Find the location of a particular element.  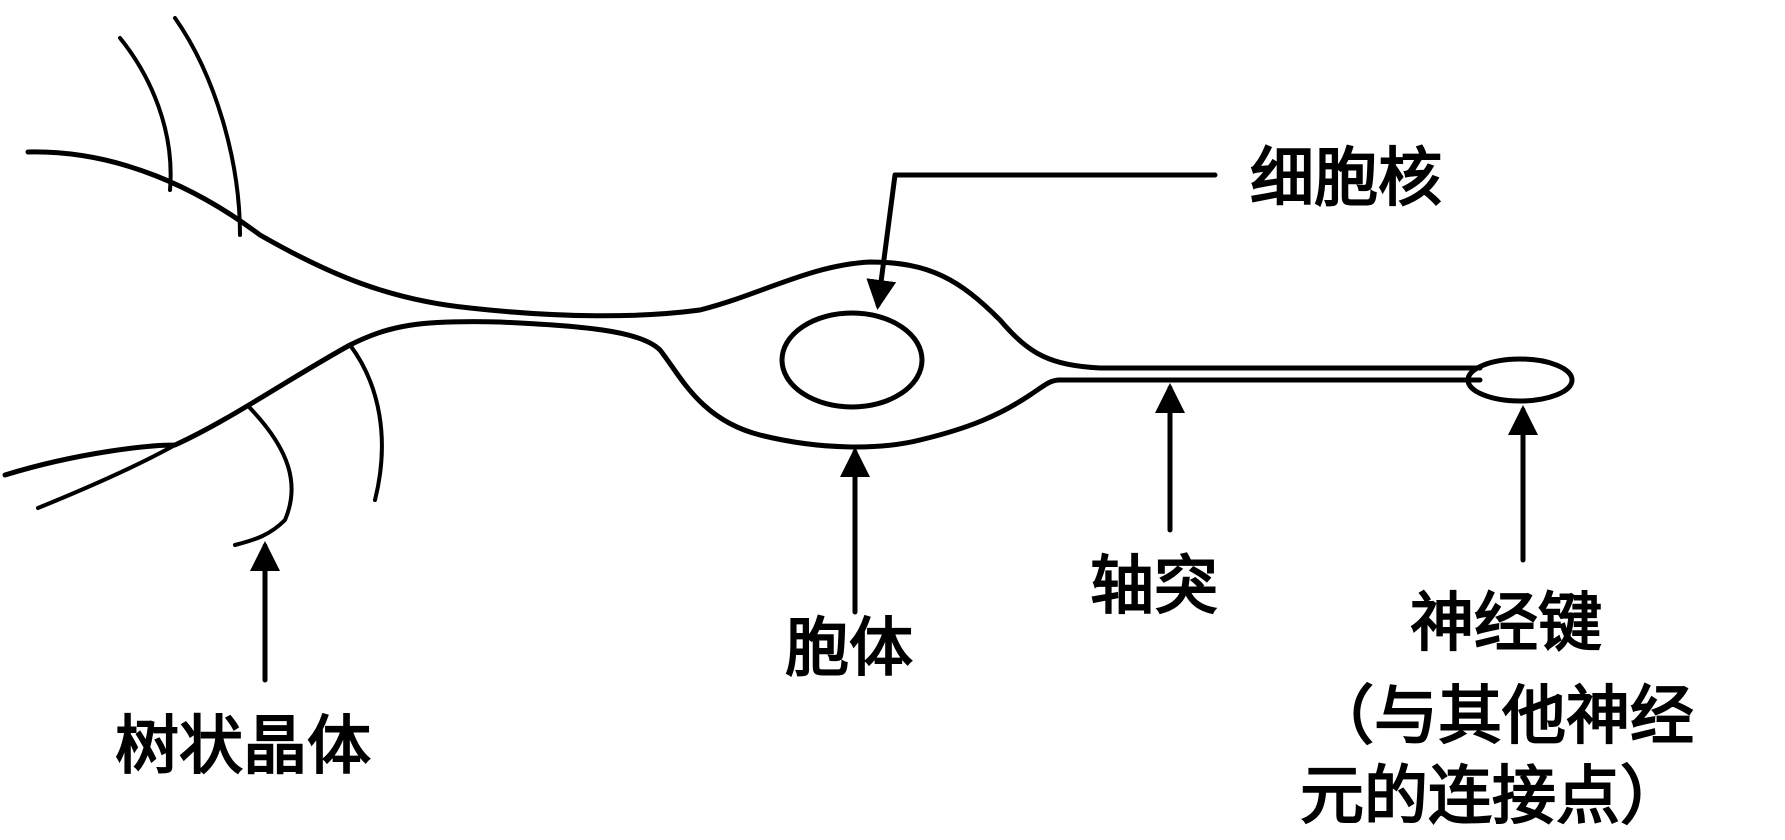

cell-body-label: 胞体 is located at coordinates (849, 649).